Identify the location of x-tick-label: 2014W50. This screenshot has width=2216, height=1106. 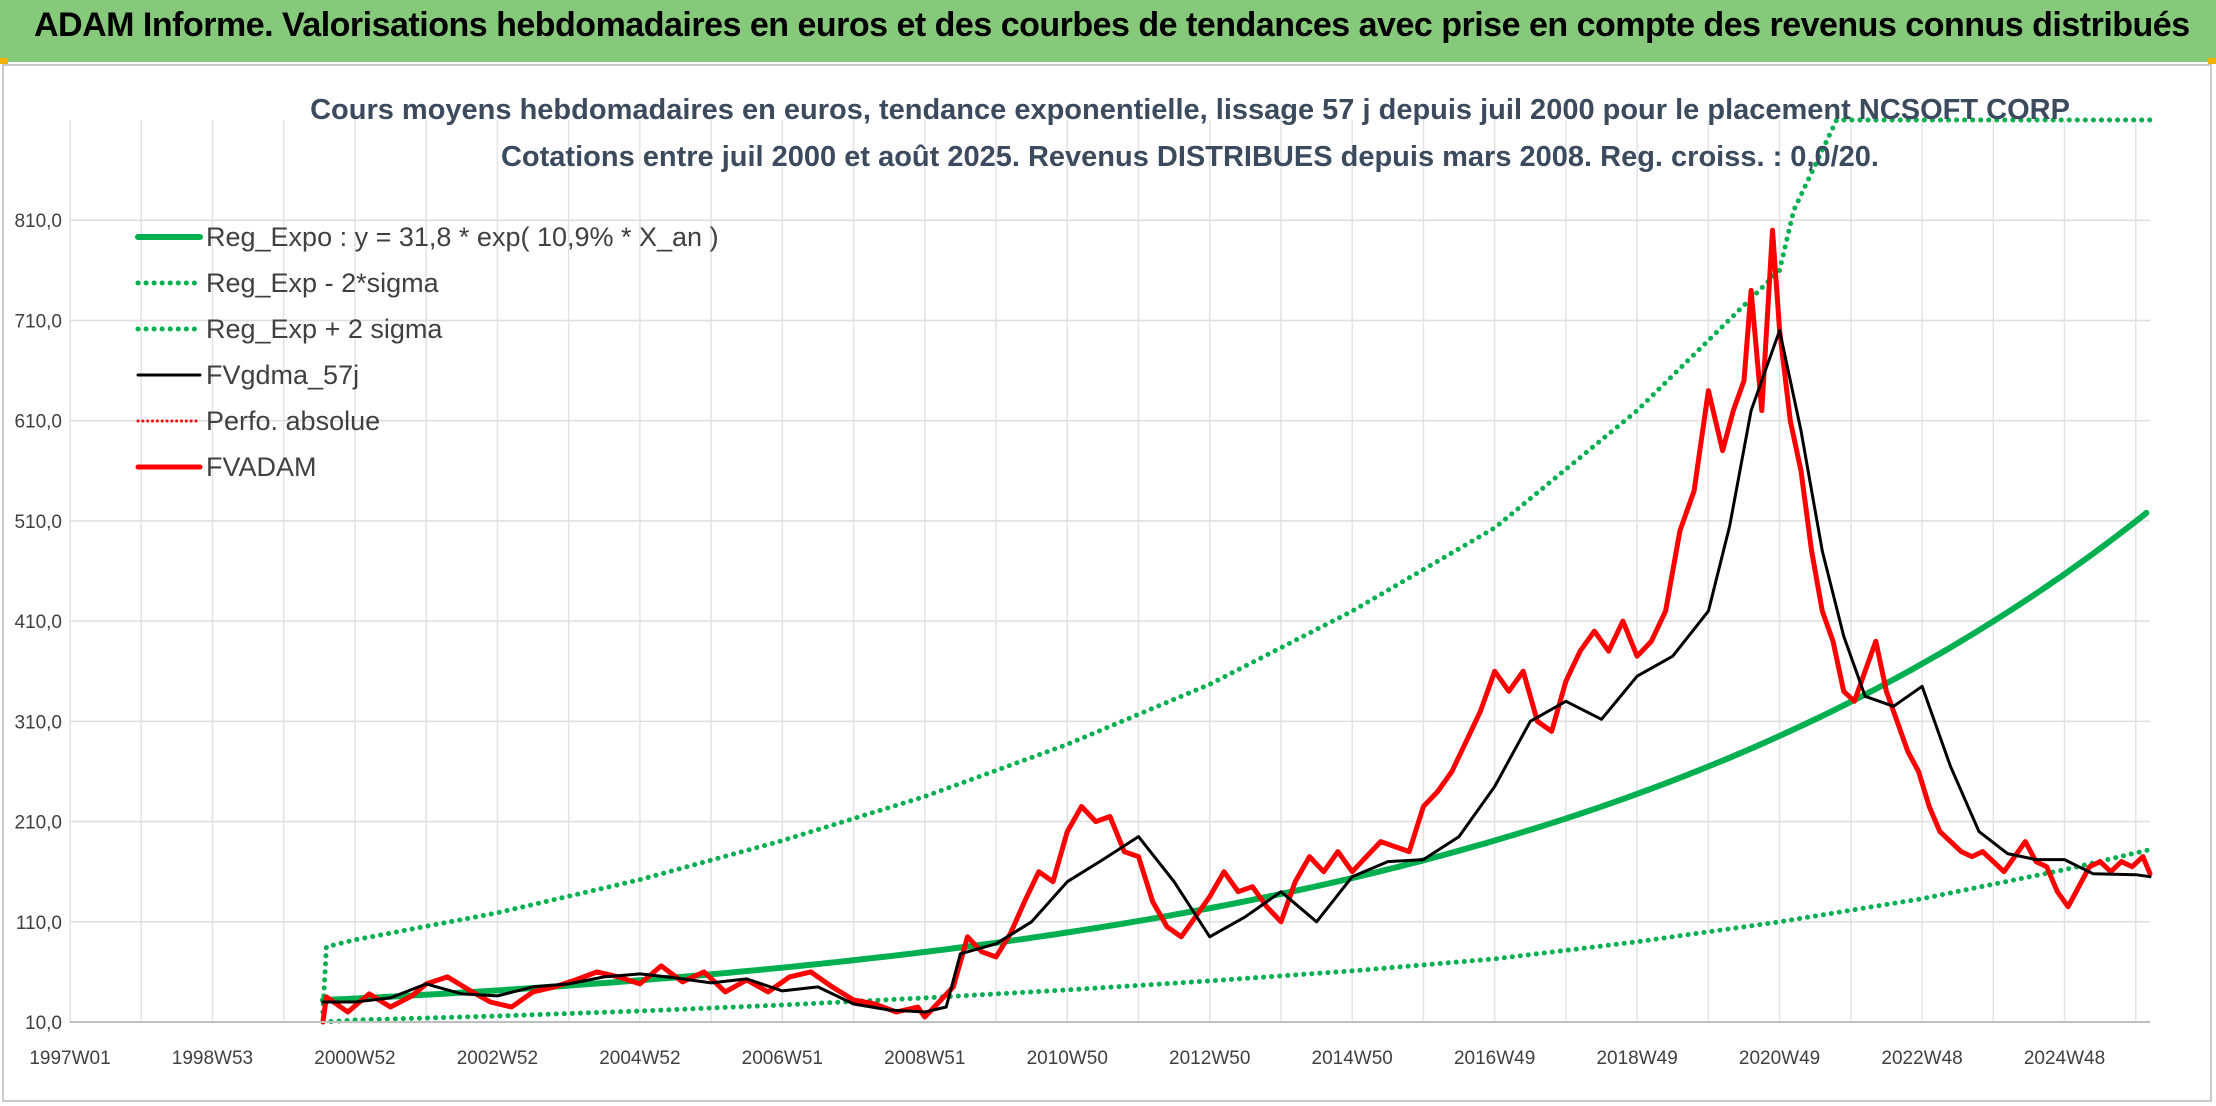
(1352, 1058).